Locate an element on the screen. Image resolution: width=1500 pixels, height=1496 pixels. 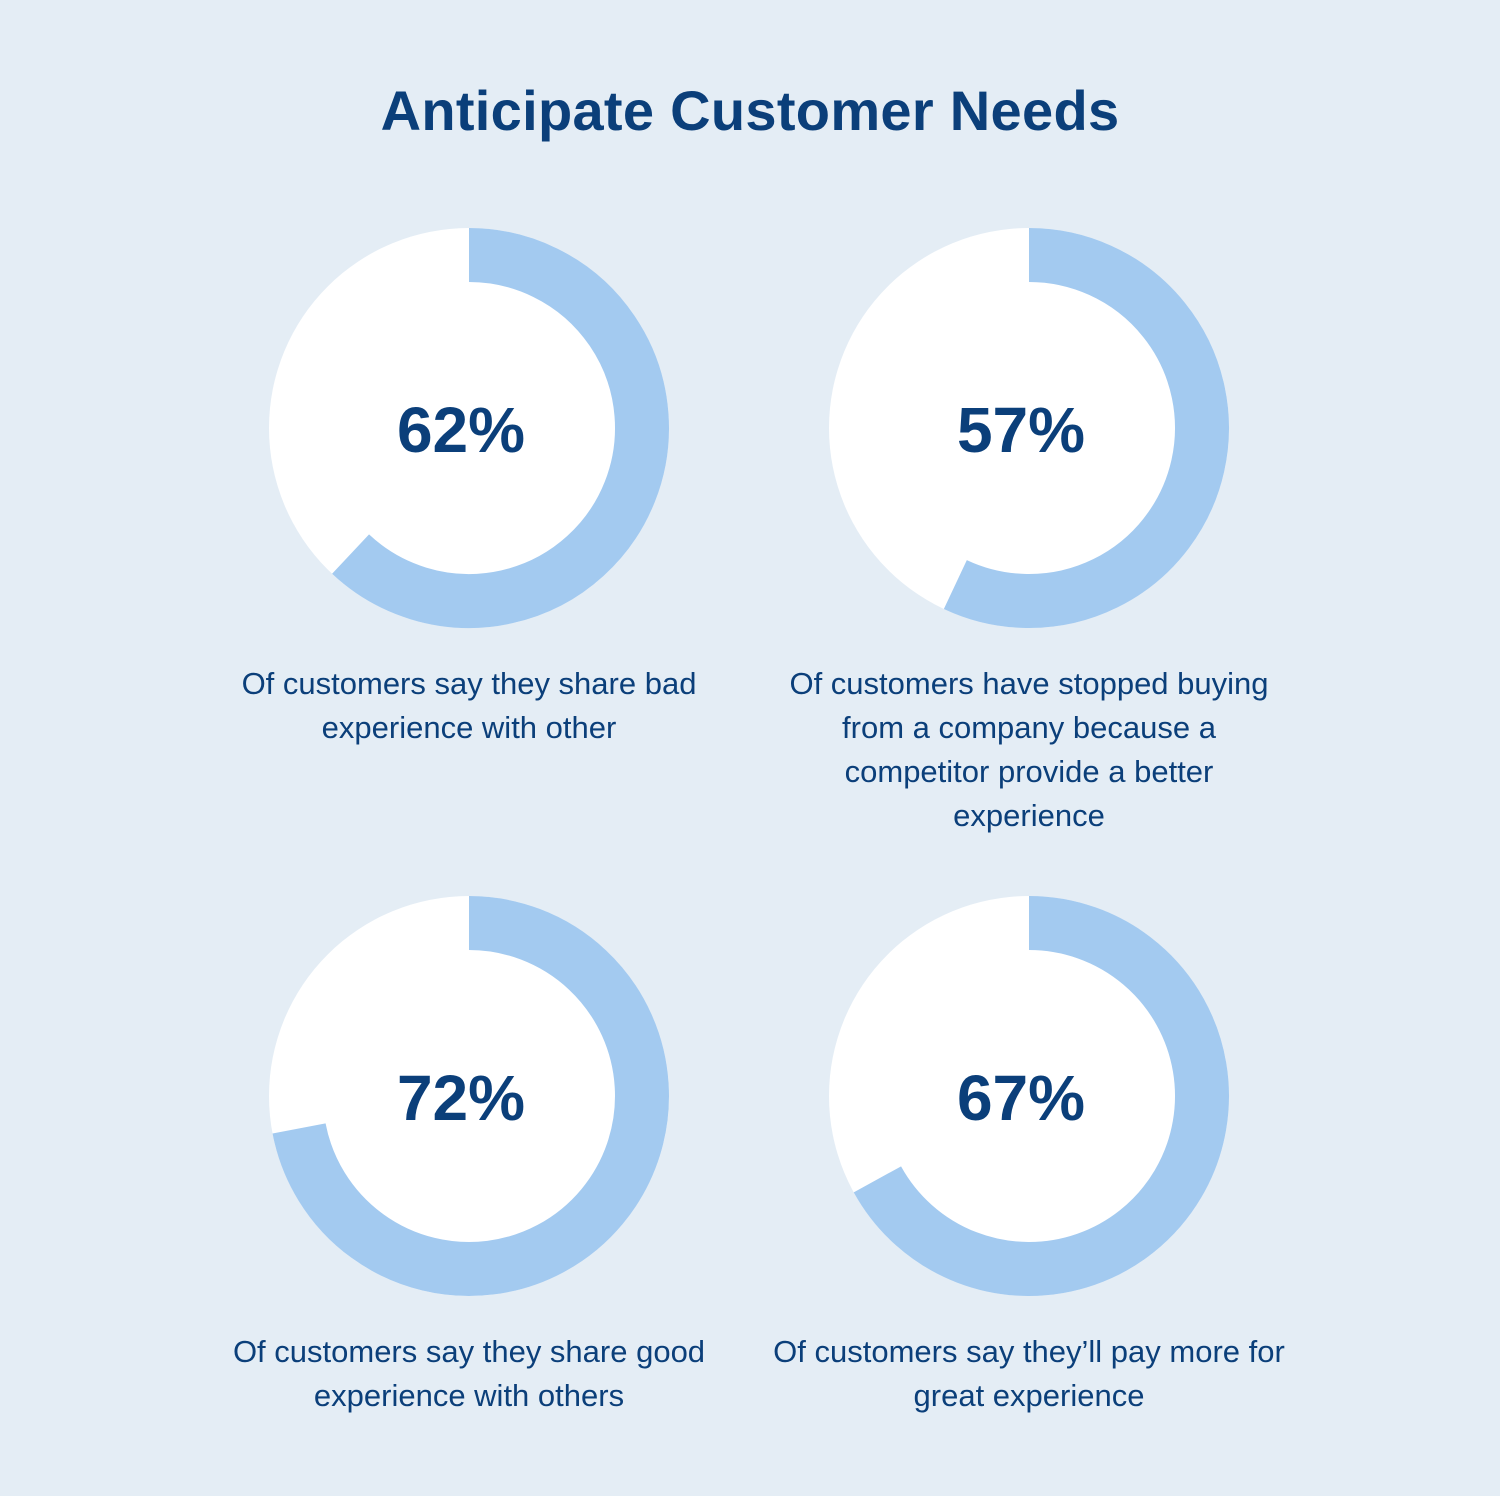
donut-chart-2: 57% is located at coordinates (1029, 428).